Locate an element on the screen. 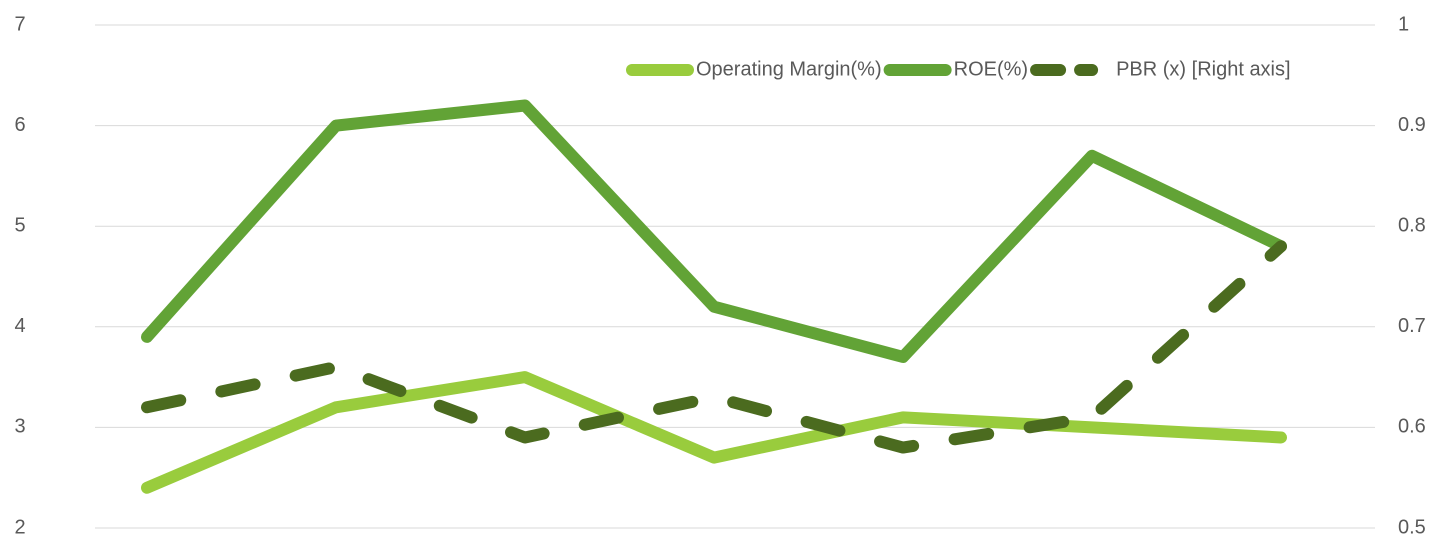  legend-label: Operating Margin(%) is located at coordinates (789, 69).